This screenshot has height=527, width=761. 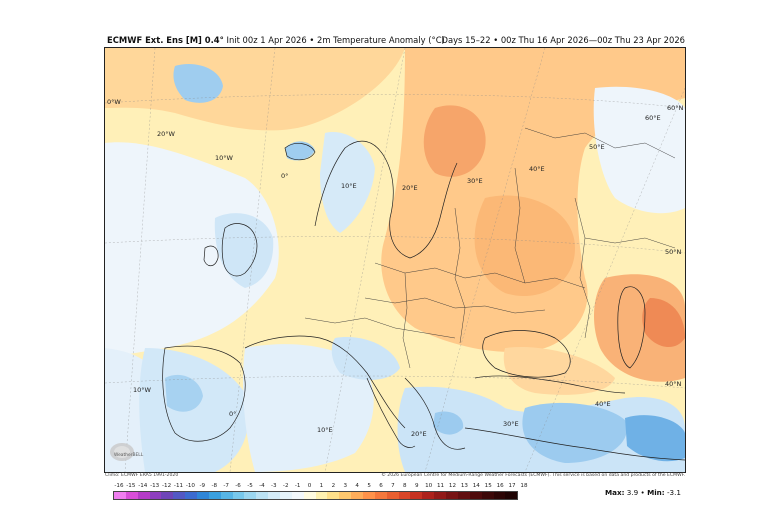 I want to click on label-lon-40e-bottom: 40°E, so click(x=603, y=404).